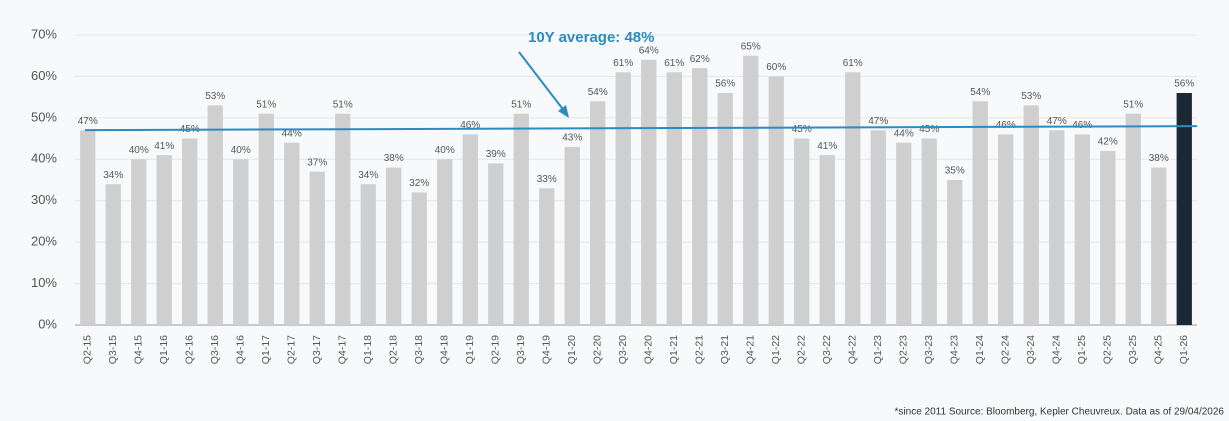 Image resolution: width=1229 pixels, height=421 pixels. I want to click on x-tick-label: Q1-17, so click(266, 349).